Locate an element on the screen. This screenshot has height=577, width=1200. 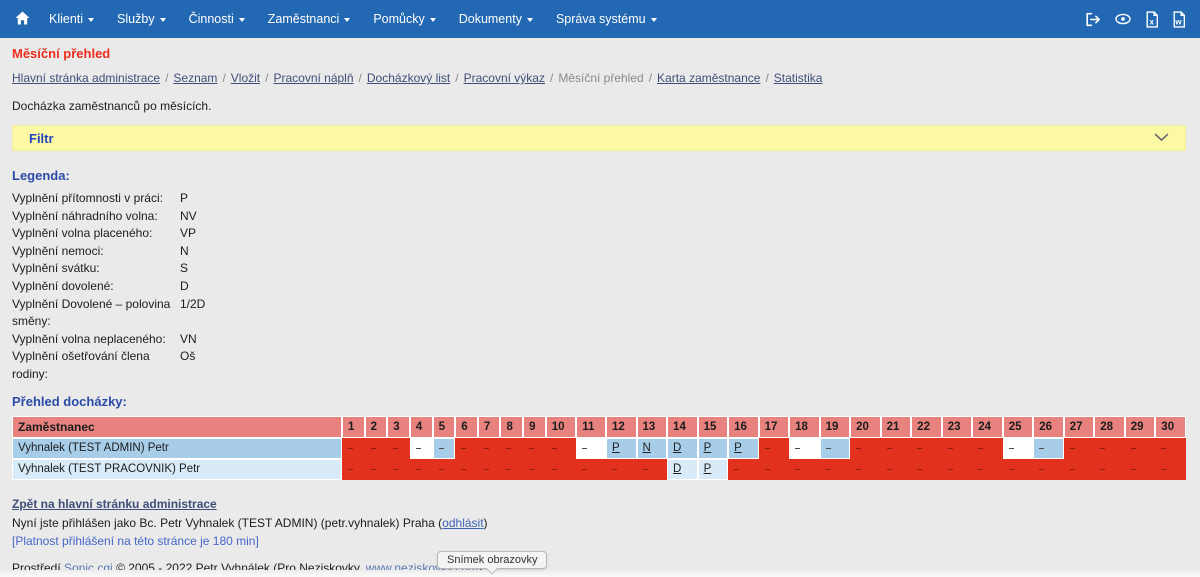
breadcrumb-item-3: Pracovní náplň is located at coordinates (313, 78).